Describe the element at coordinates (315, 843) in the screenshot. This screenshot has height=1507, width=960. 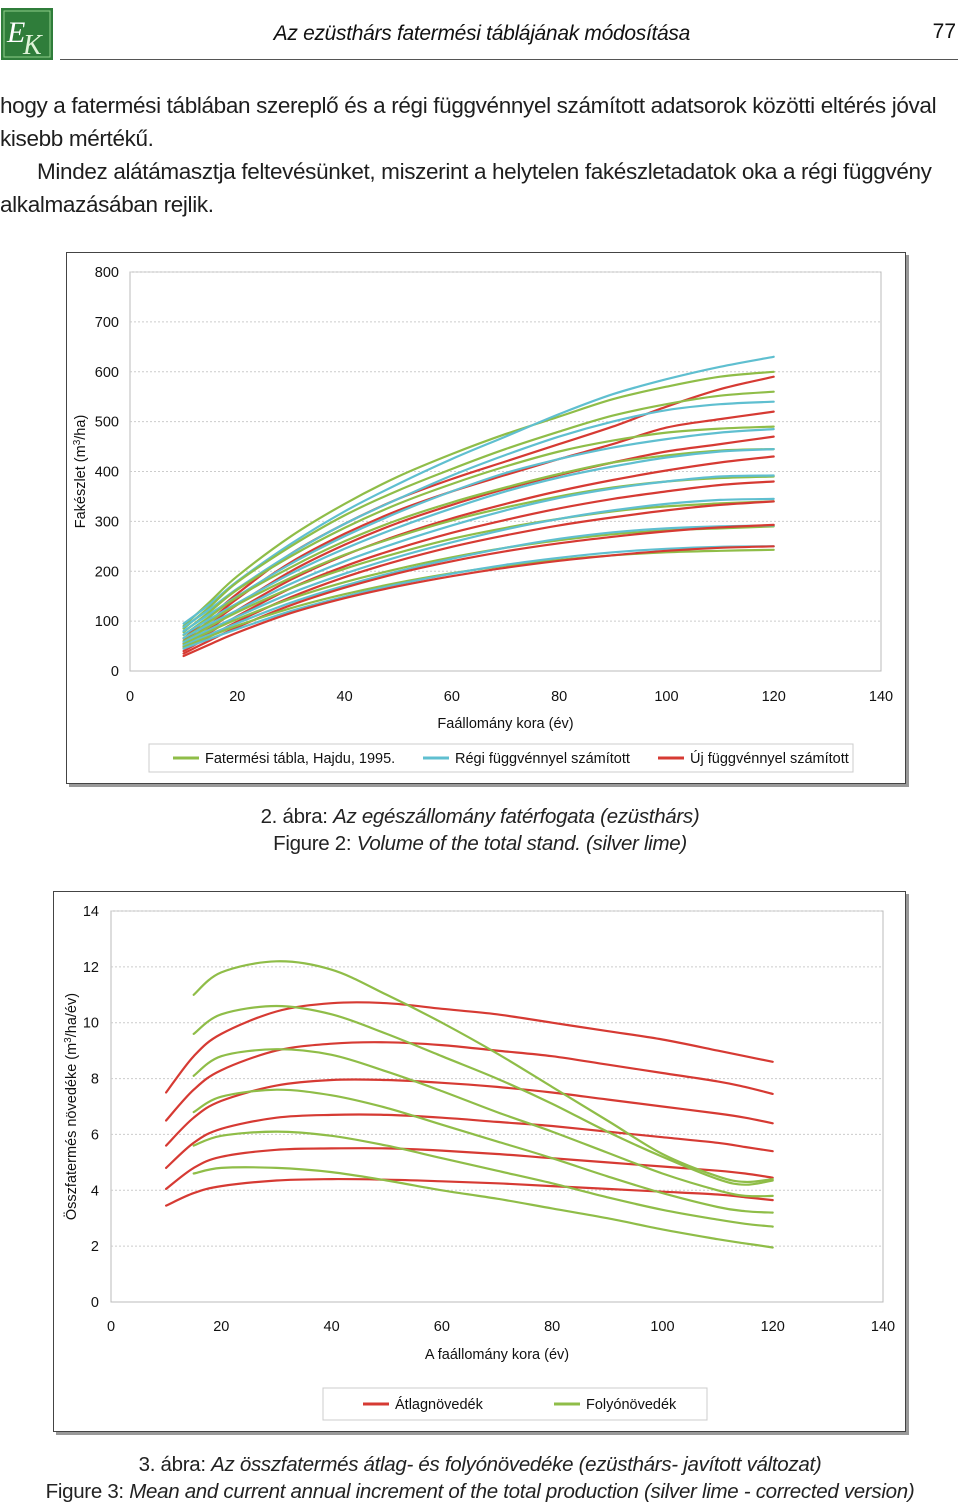
I see `figure-2-caption-en-prefix: Figure 2:` at that location.